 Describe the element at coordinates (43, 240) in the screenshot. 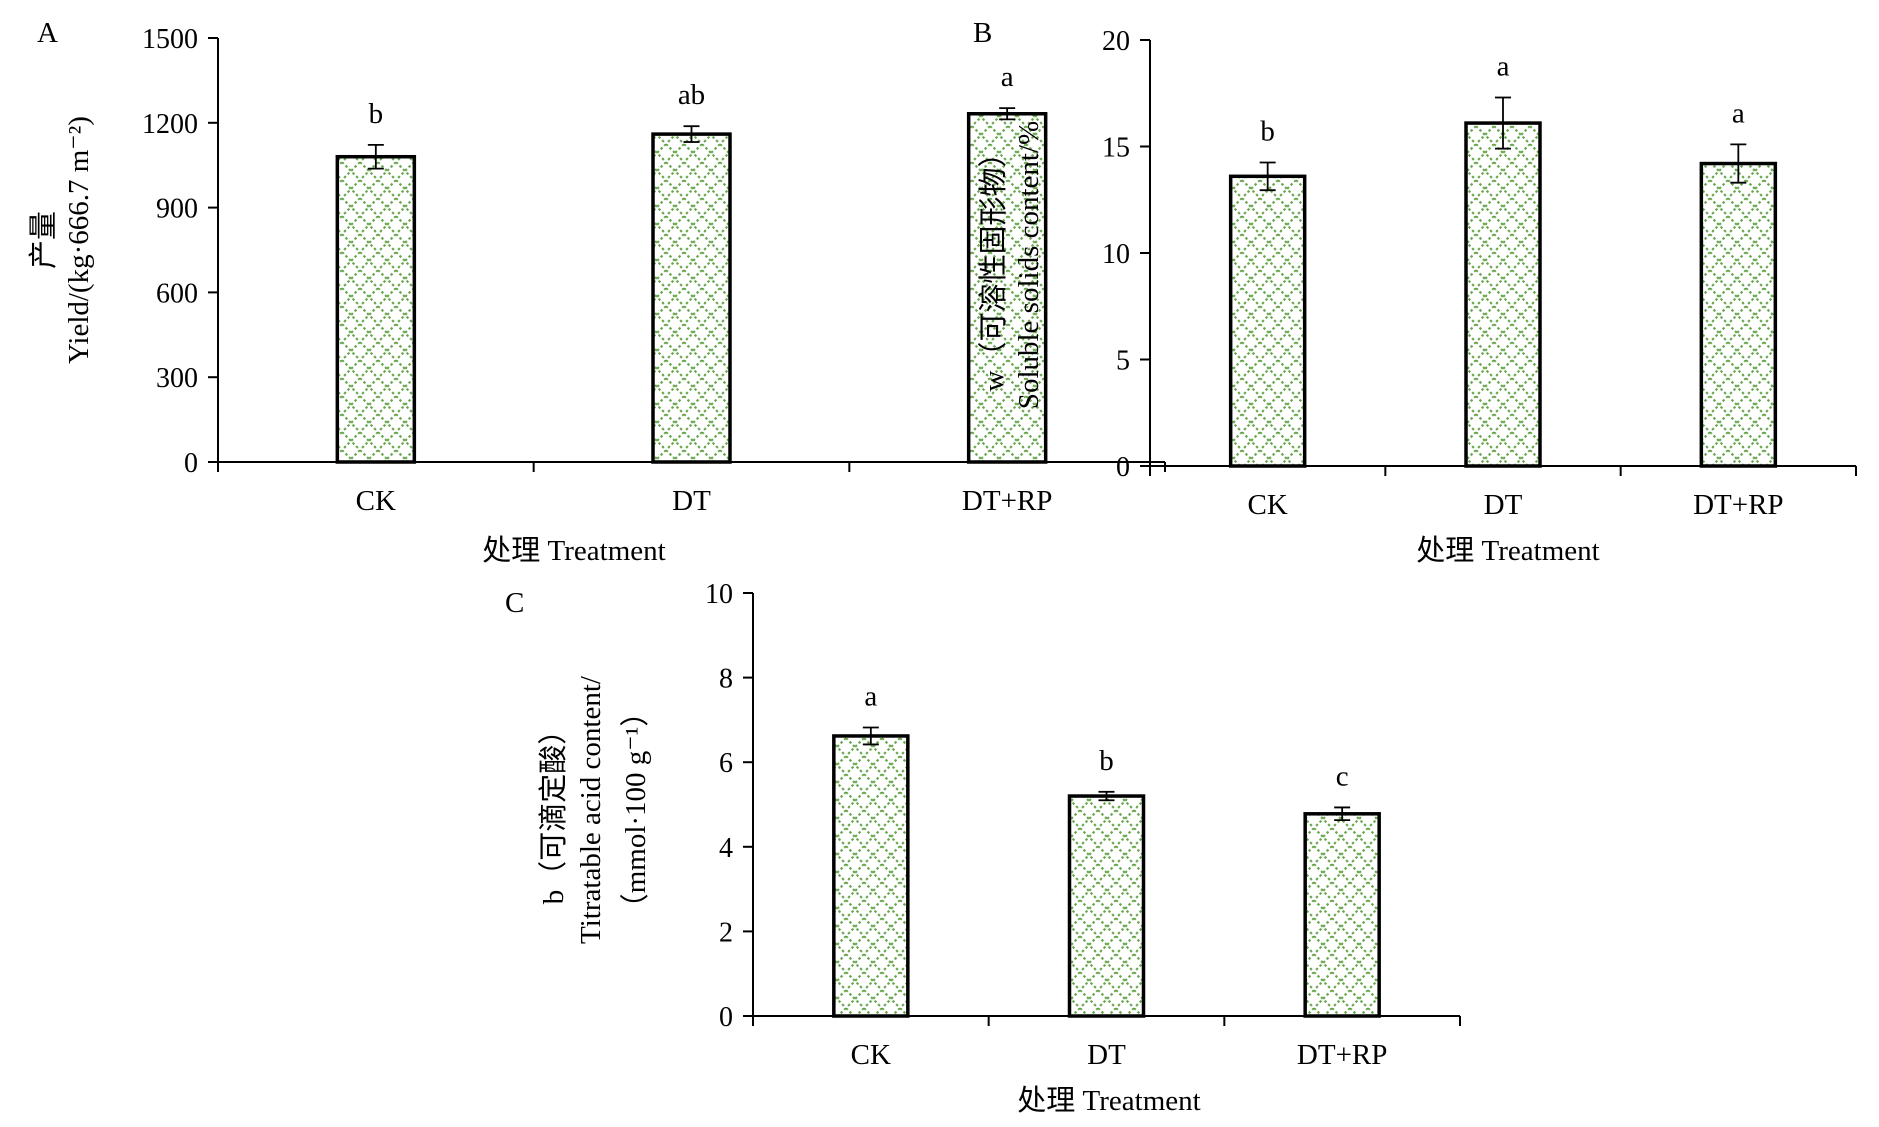

I see `y-axis-title-line-1: 产量` at that location.